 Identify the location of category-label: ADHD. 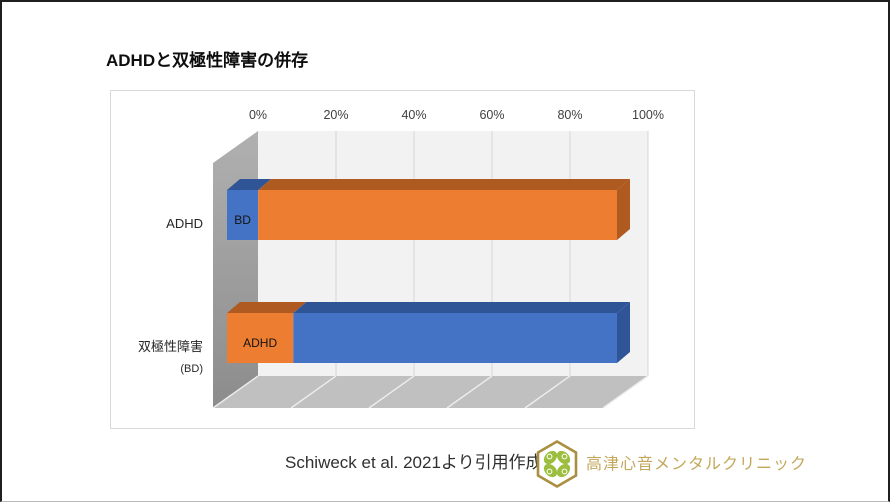
(184, 223).